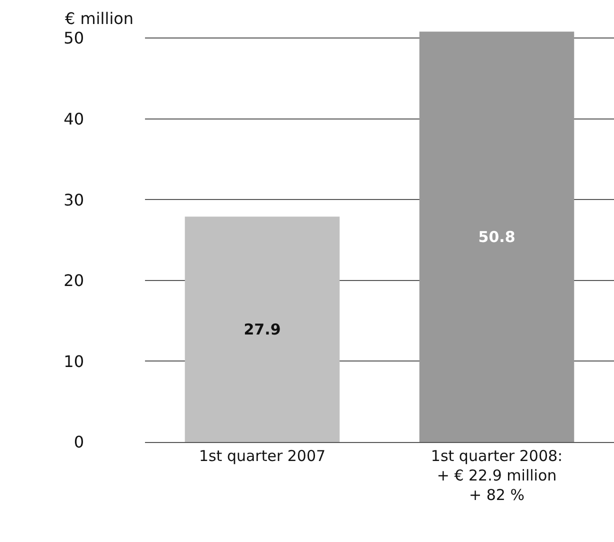 The height and width of the screenshot is (542, 614). Describe the element at coordinates (99, 18) in the screenshot. I see `y-axis-title: € million` at that location.